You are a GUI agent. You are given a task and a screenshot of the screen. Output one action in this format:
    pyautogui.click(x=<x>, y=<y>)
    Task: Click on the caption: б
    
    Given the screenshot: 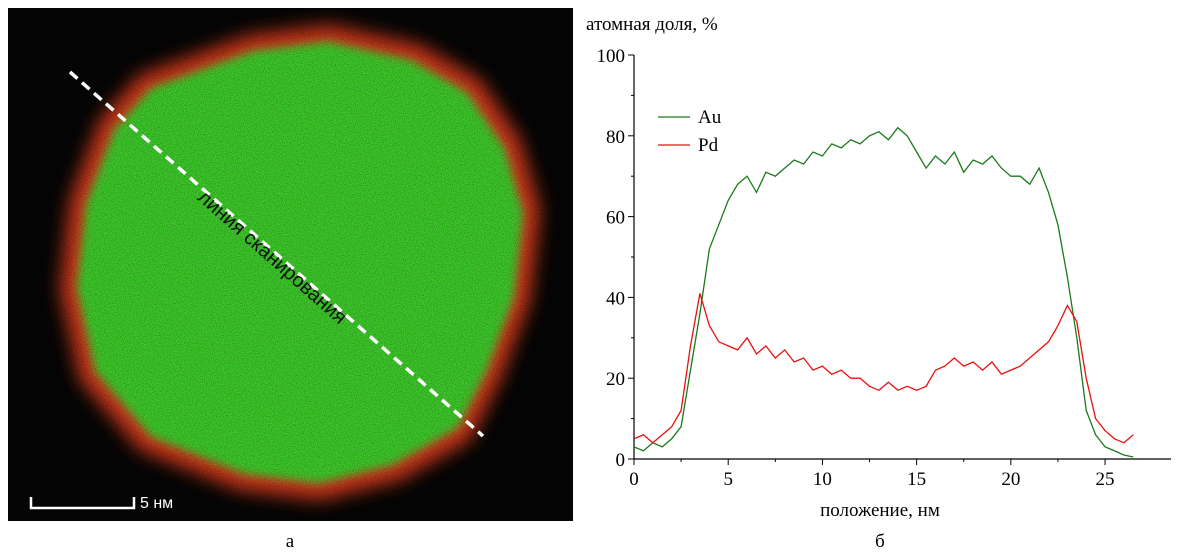 What is the action you would take?
    pyautogui.click(x=880, y=541)
    